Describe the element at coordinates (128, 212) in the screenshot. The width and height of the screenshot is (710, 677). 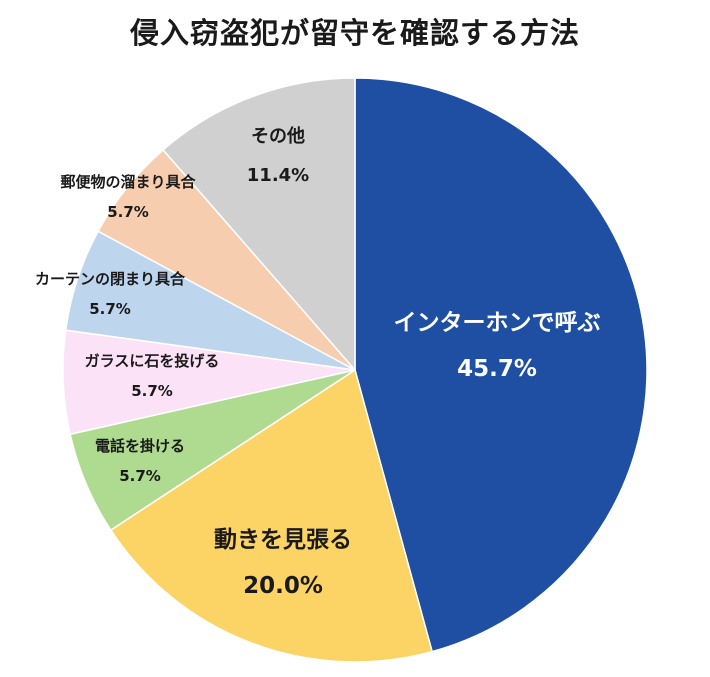
I see `slice-value-6: 5.7%` at that location.